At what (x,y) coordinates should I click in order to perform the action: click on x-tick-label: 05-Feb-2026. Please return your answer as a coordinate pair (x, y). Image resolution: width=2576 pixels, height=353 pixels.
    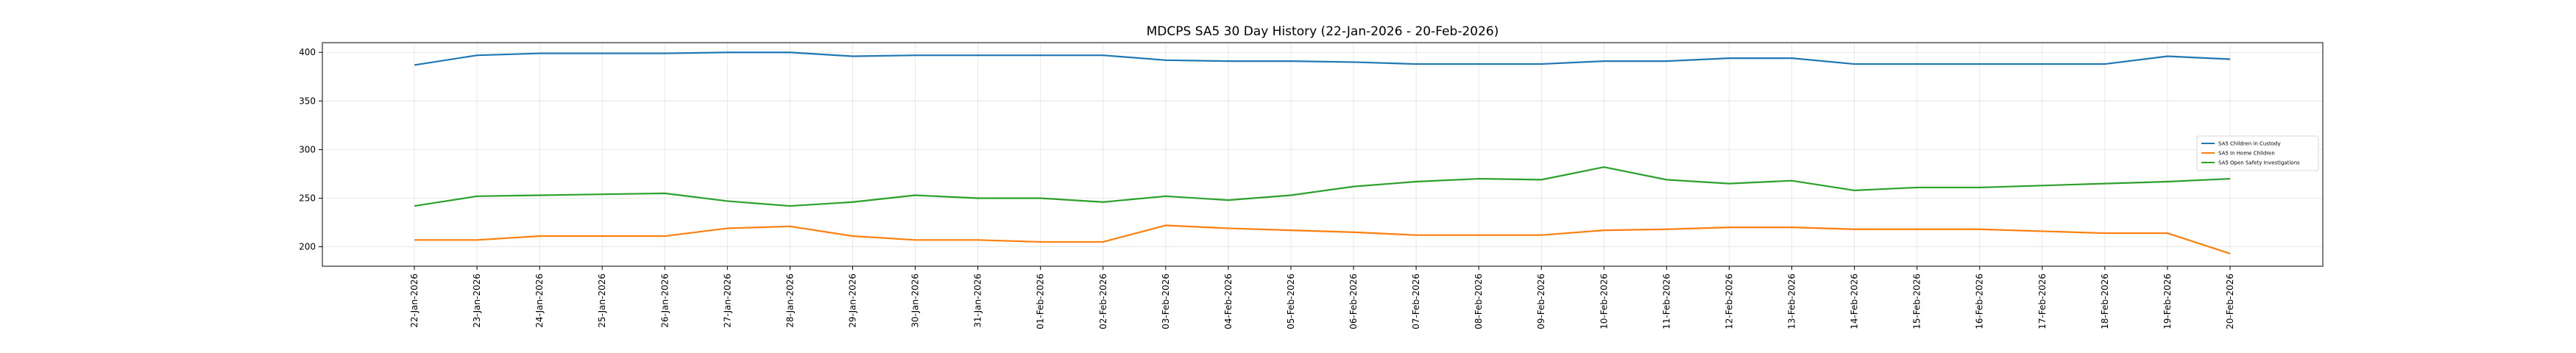
    Looking at the image, I should click on (1291, 301).